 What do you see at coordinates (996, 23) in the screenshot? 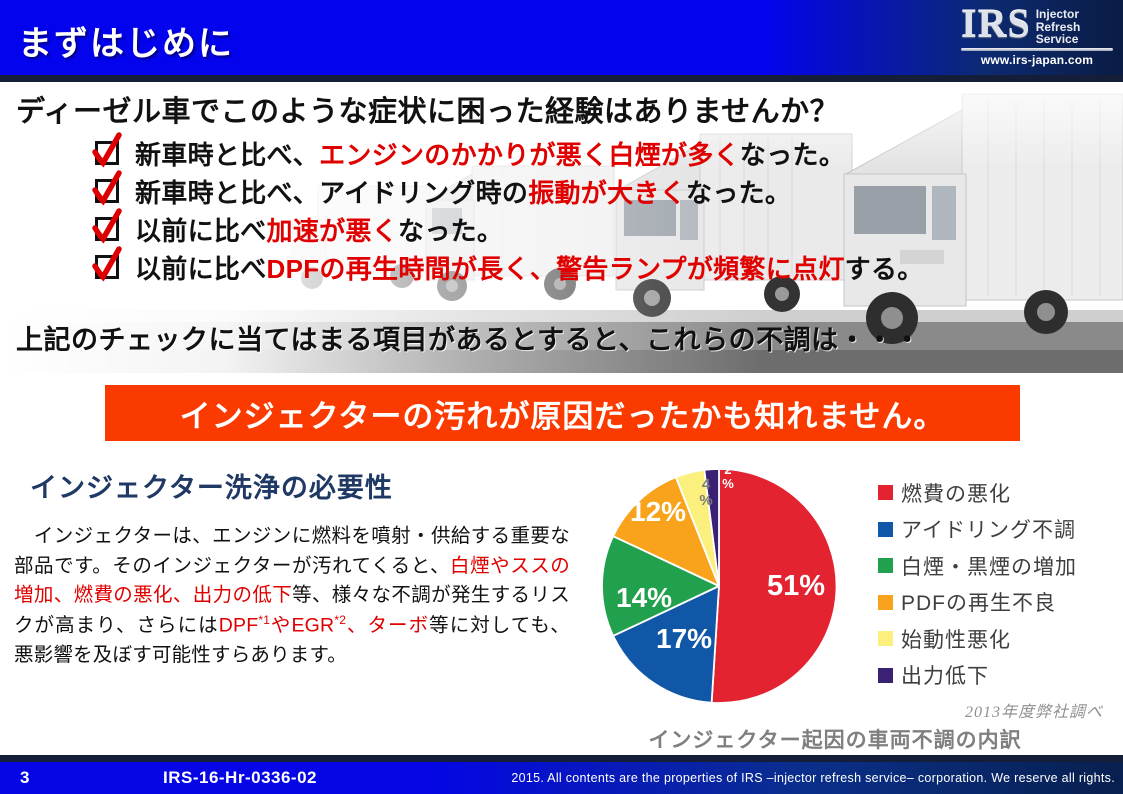
I see `logo-acronym: IRS` at bounding box center [996, 23].